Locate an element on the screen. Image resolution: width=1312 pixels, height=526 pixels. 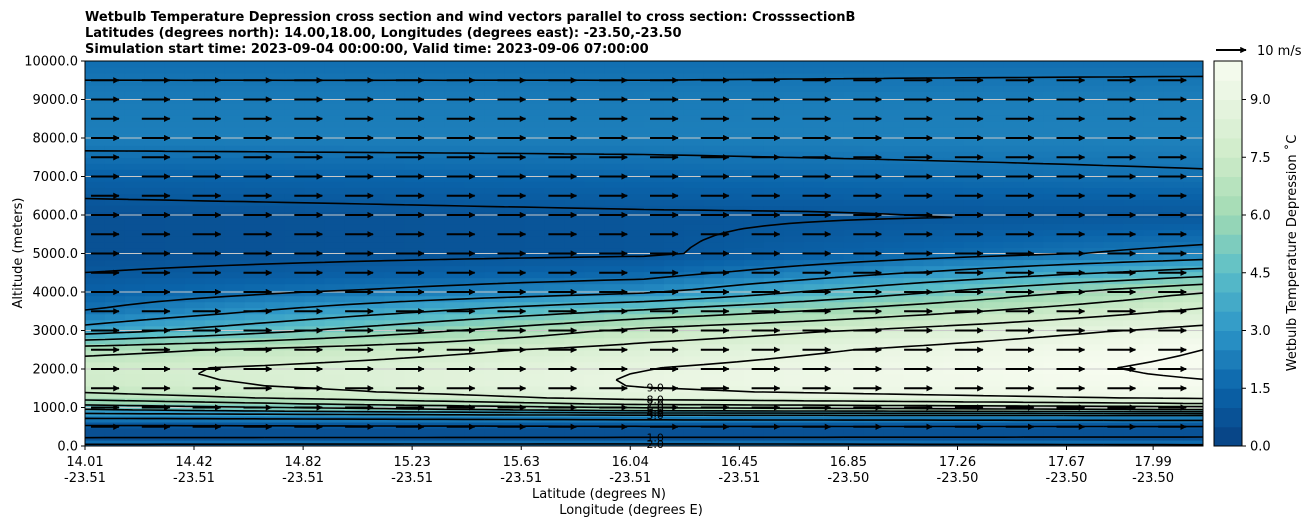
colorbar-band is located at coordinates (1228, 186).